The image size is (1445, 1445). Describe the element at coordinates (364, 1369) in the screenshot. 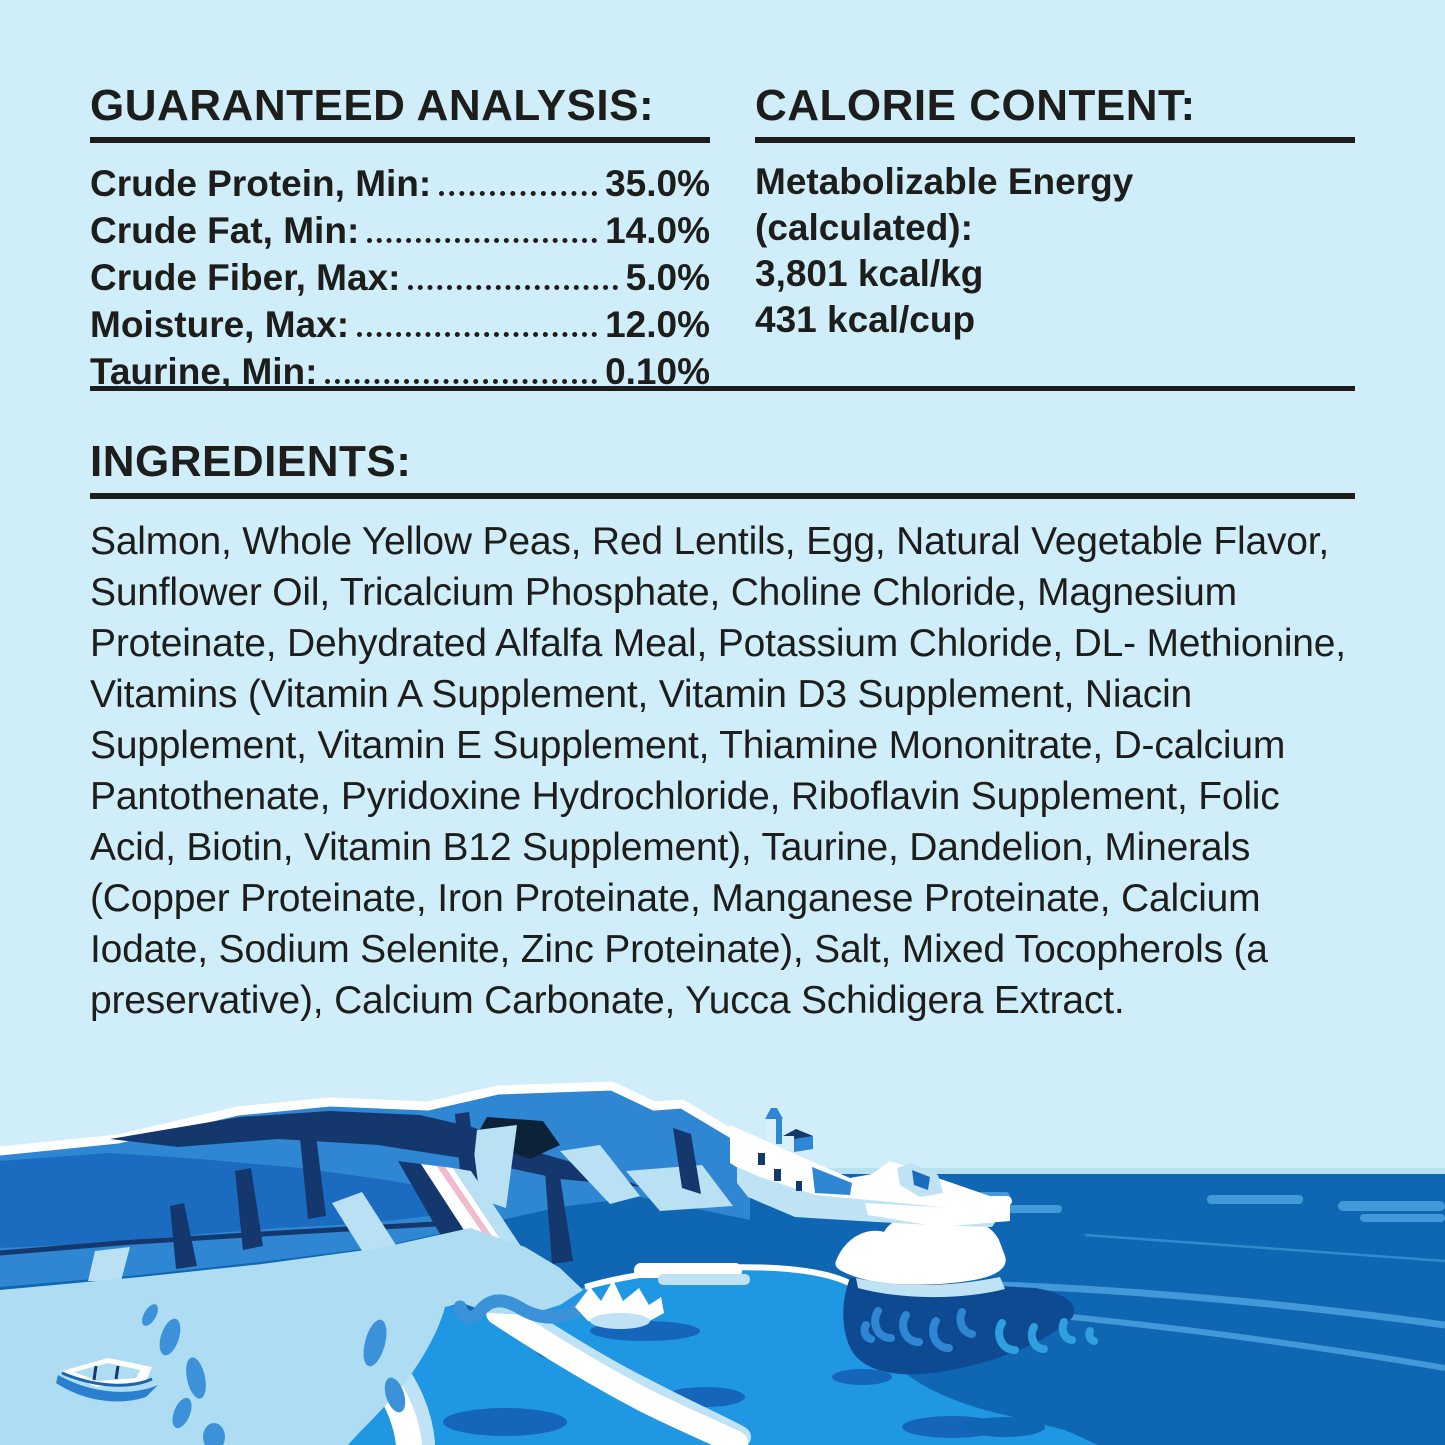

I see `river` at that location.